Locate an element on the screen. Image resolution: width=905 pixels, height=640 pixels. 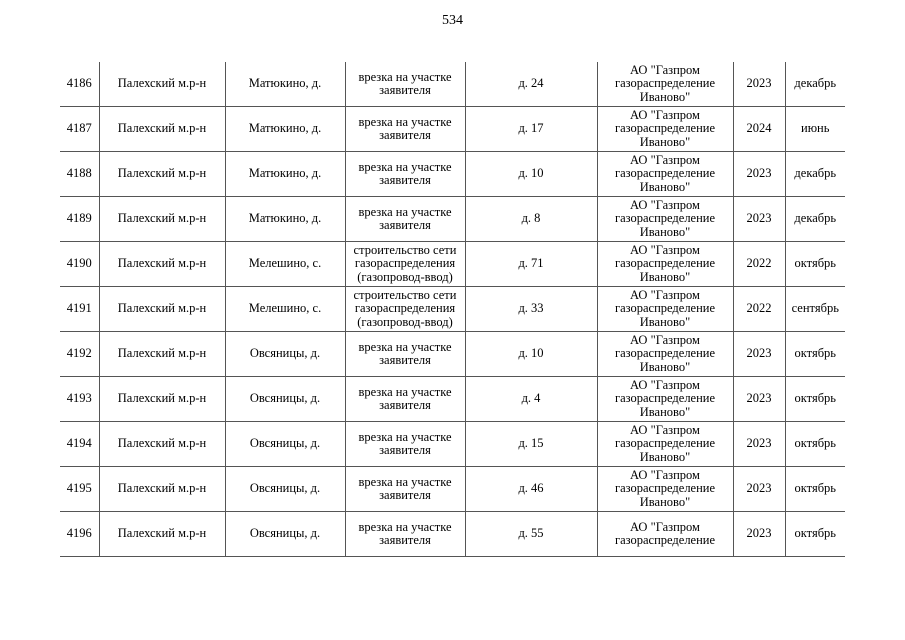
cell-row-number: 4192 is located at coordinates (80, 354).